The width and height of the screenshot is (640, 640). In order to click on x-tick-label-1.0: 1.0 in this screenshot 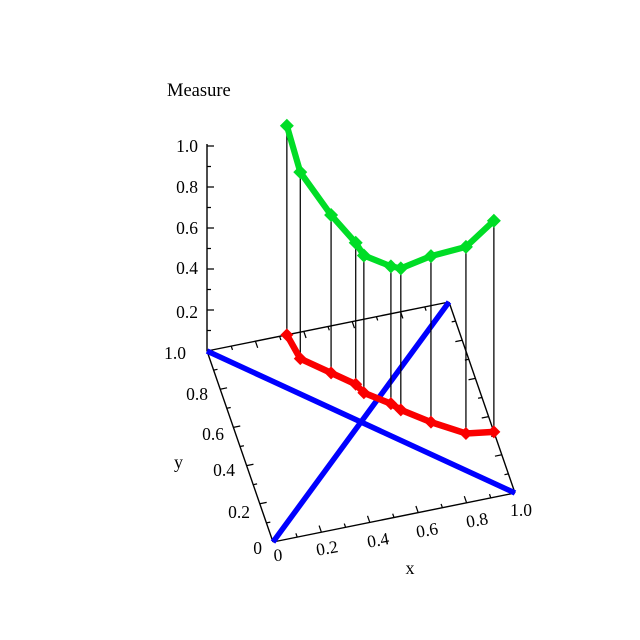, I will do `click(521, 510)`.